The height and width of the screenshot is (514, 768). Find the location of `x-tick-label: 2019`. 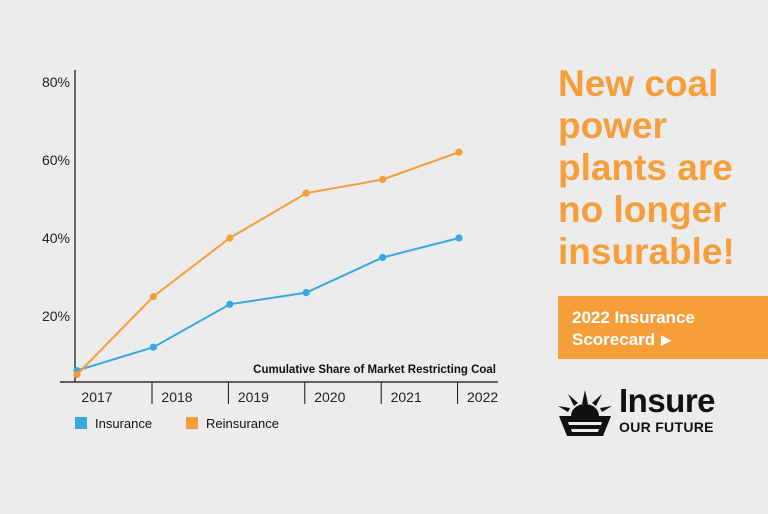

x-tick-label: 2019 is located at coordinates (253, 397).